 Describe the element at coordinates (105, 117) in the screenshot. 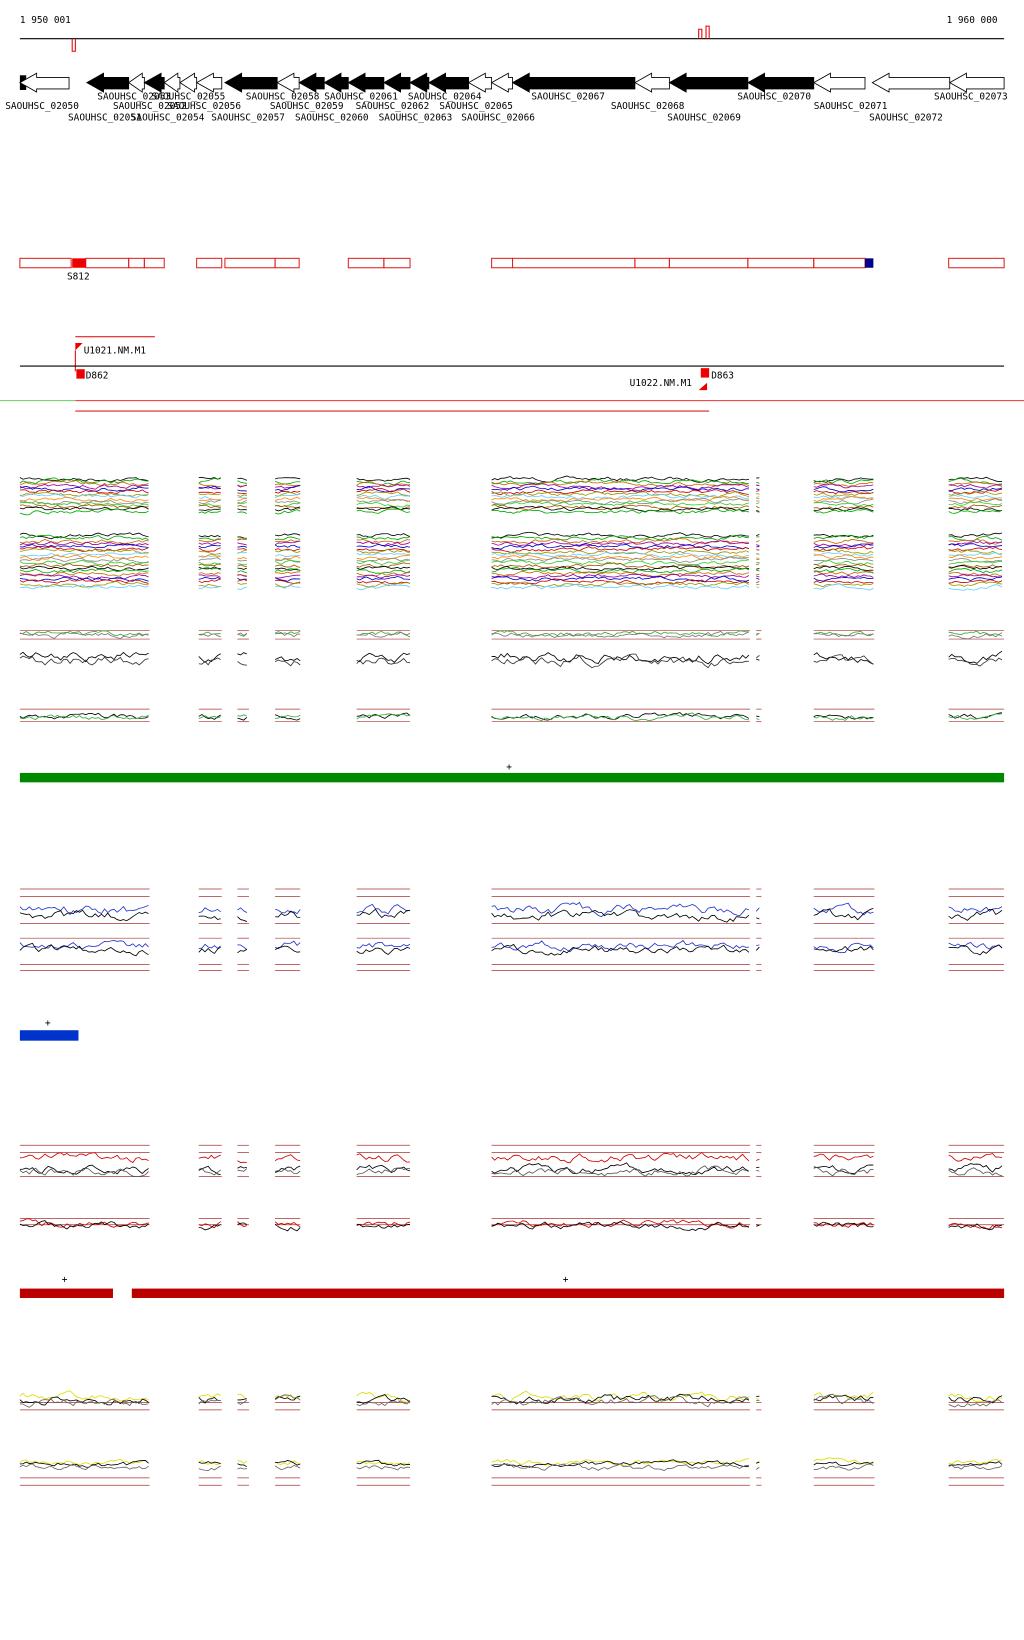

I see `gene-label: SAOUHSC_02051` at that location.